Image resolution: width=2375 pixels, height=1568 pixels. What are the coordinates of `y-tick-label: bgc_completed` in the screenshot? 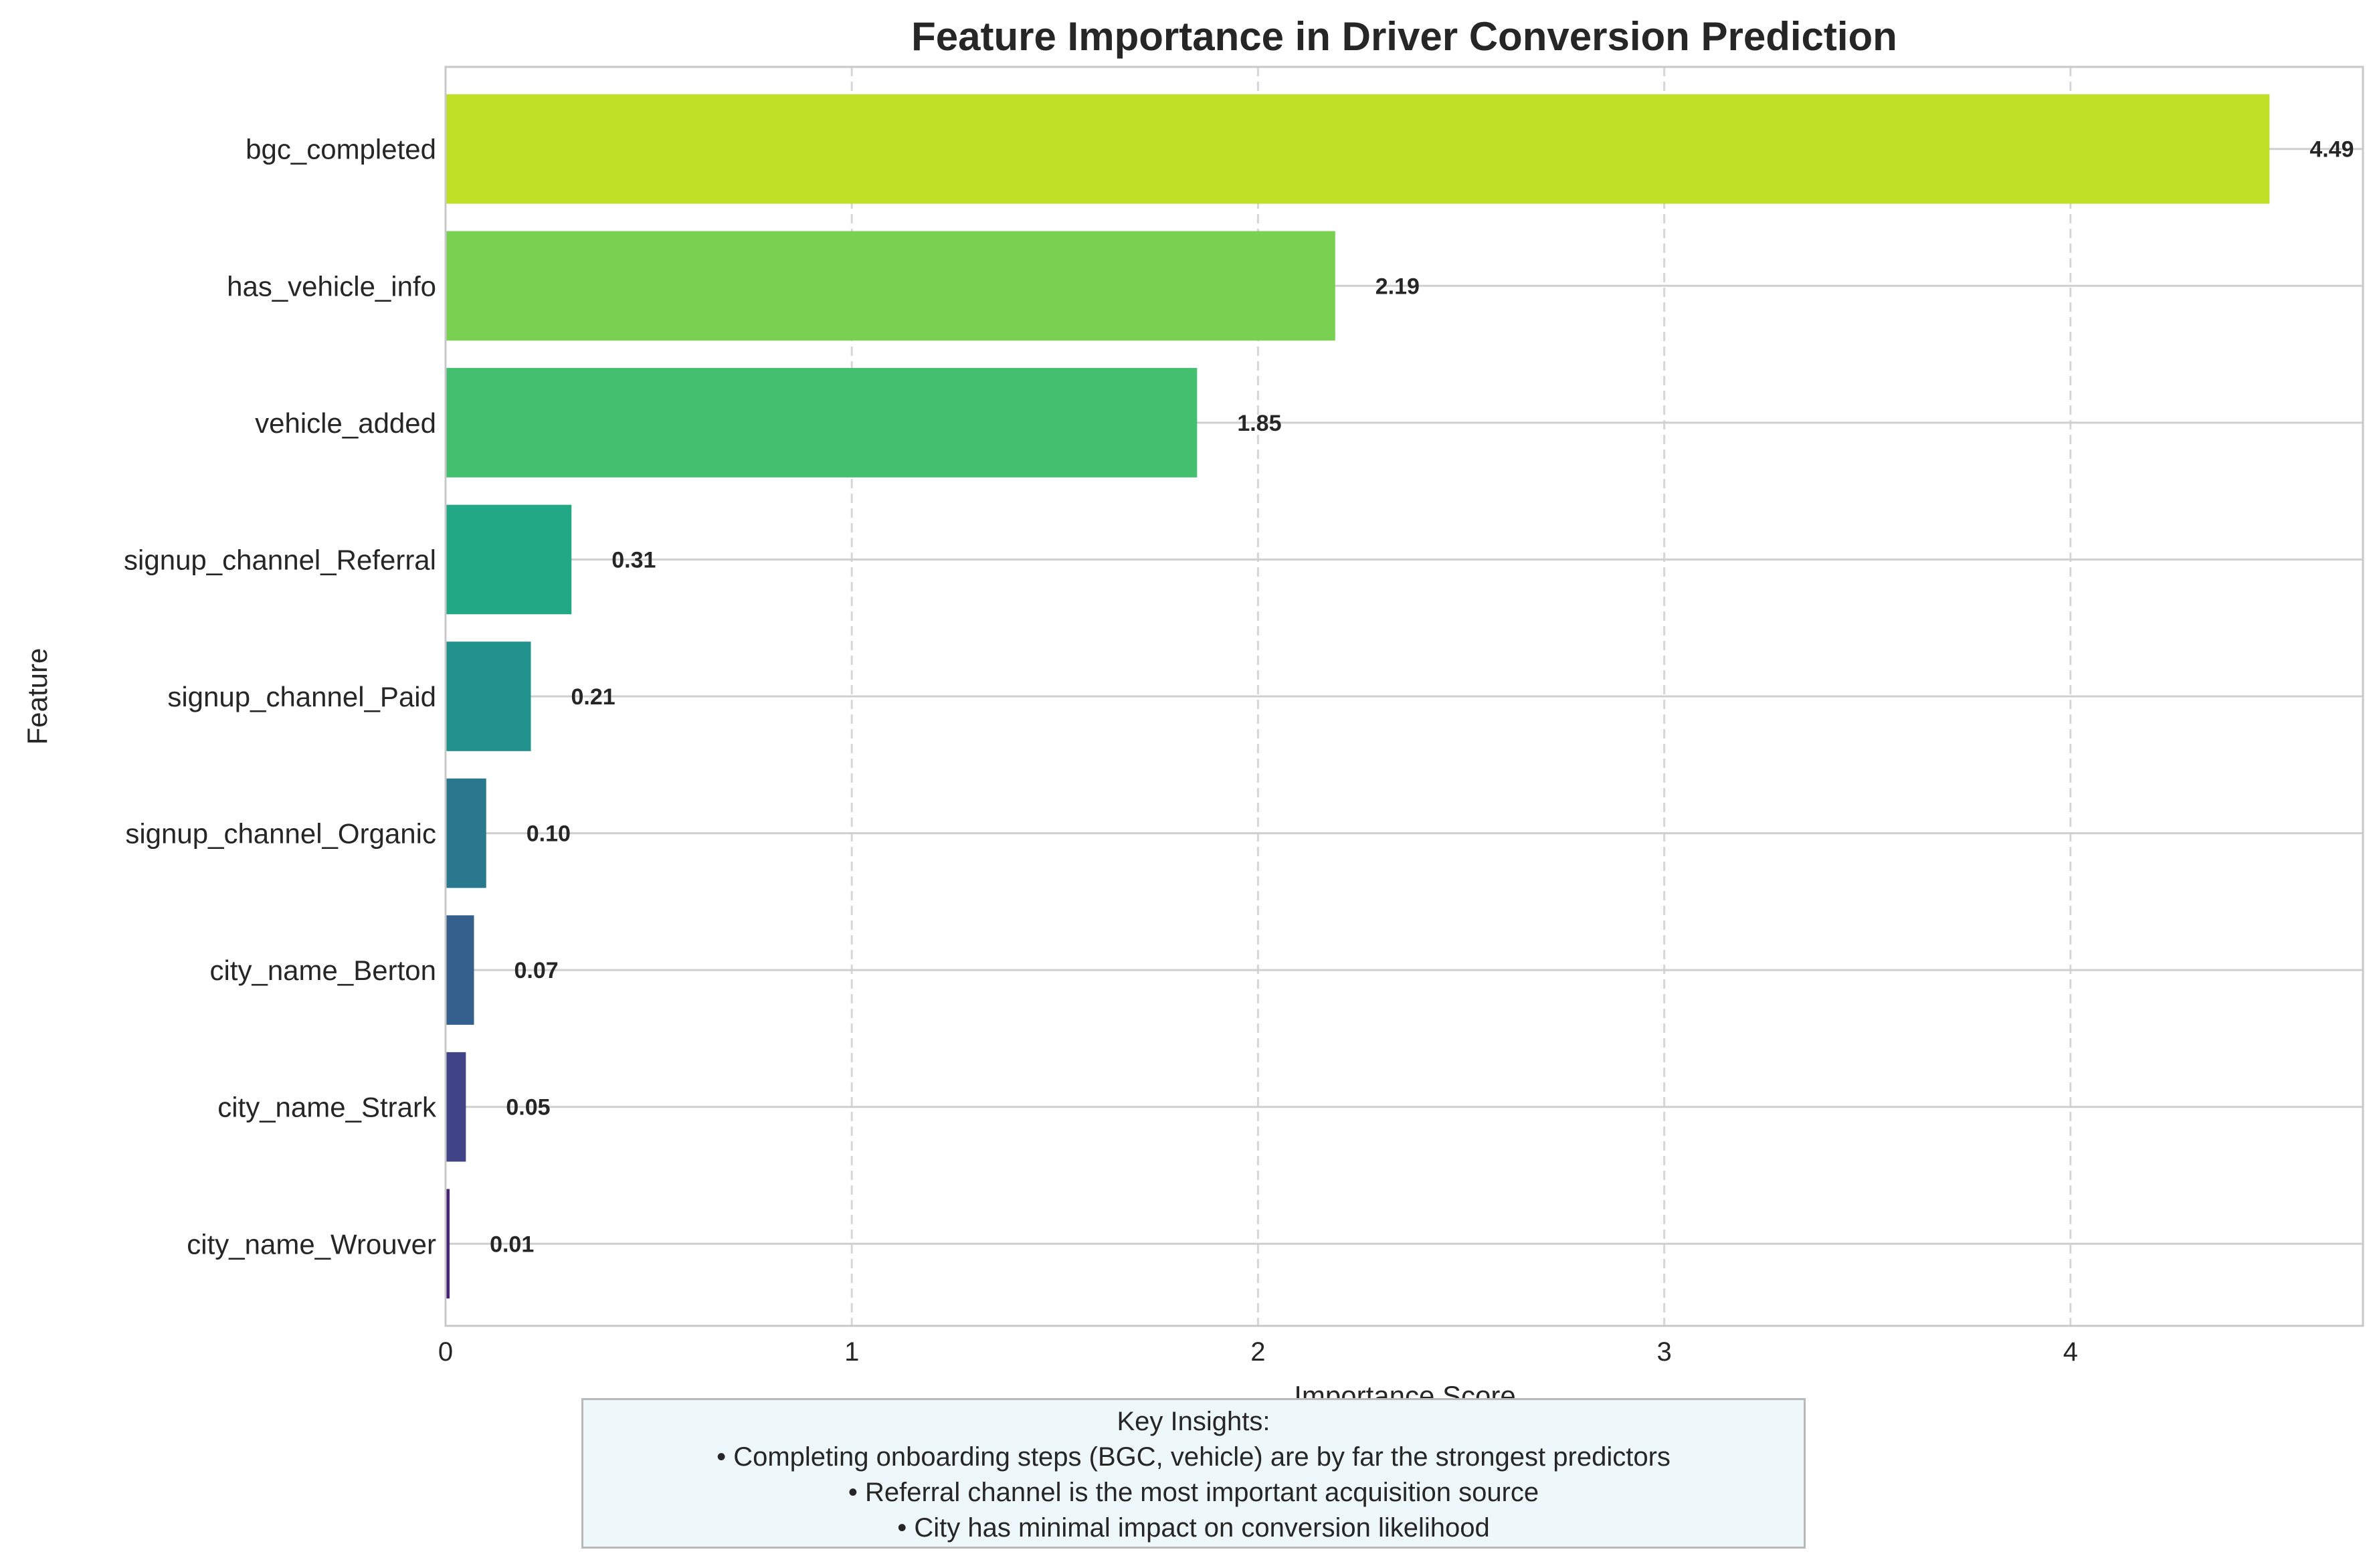 It's located at (341, 149).